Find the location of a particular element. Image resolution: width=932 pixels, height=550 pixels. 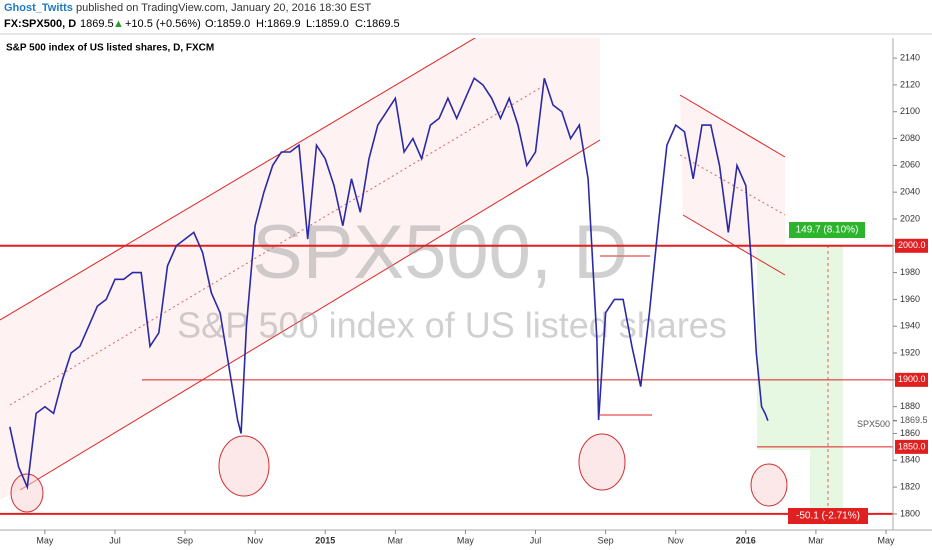

y-tick-label: 1800 is located at coordinates (910, 513).